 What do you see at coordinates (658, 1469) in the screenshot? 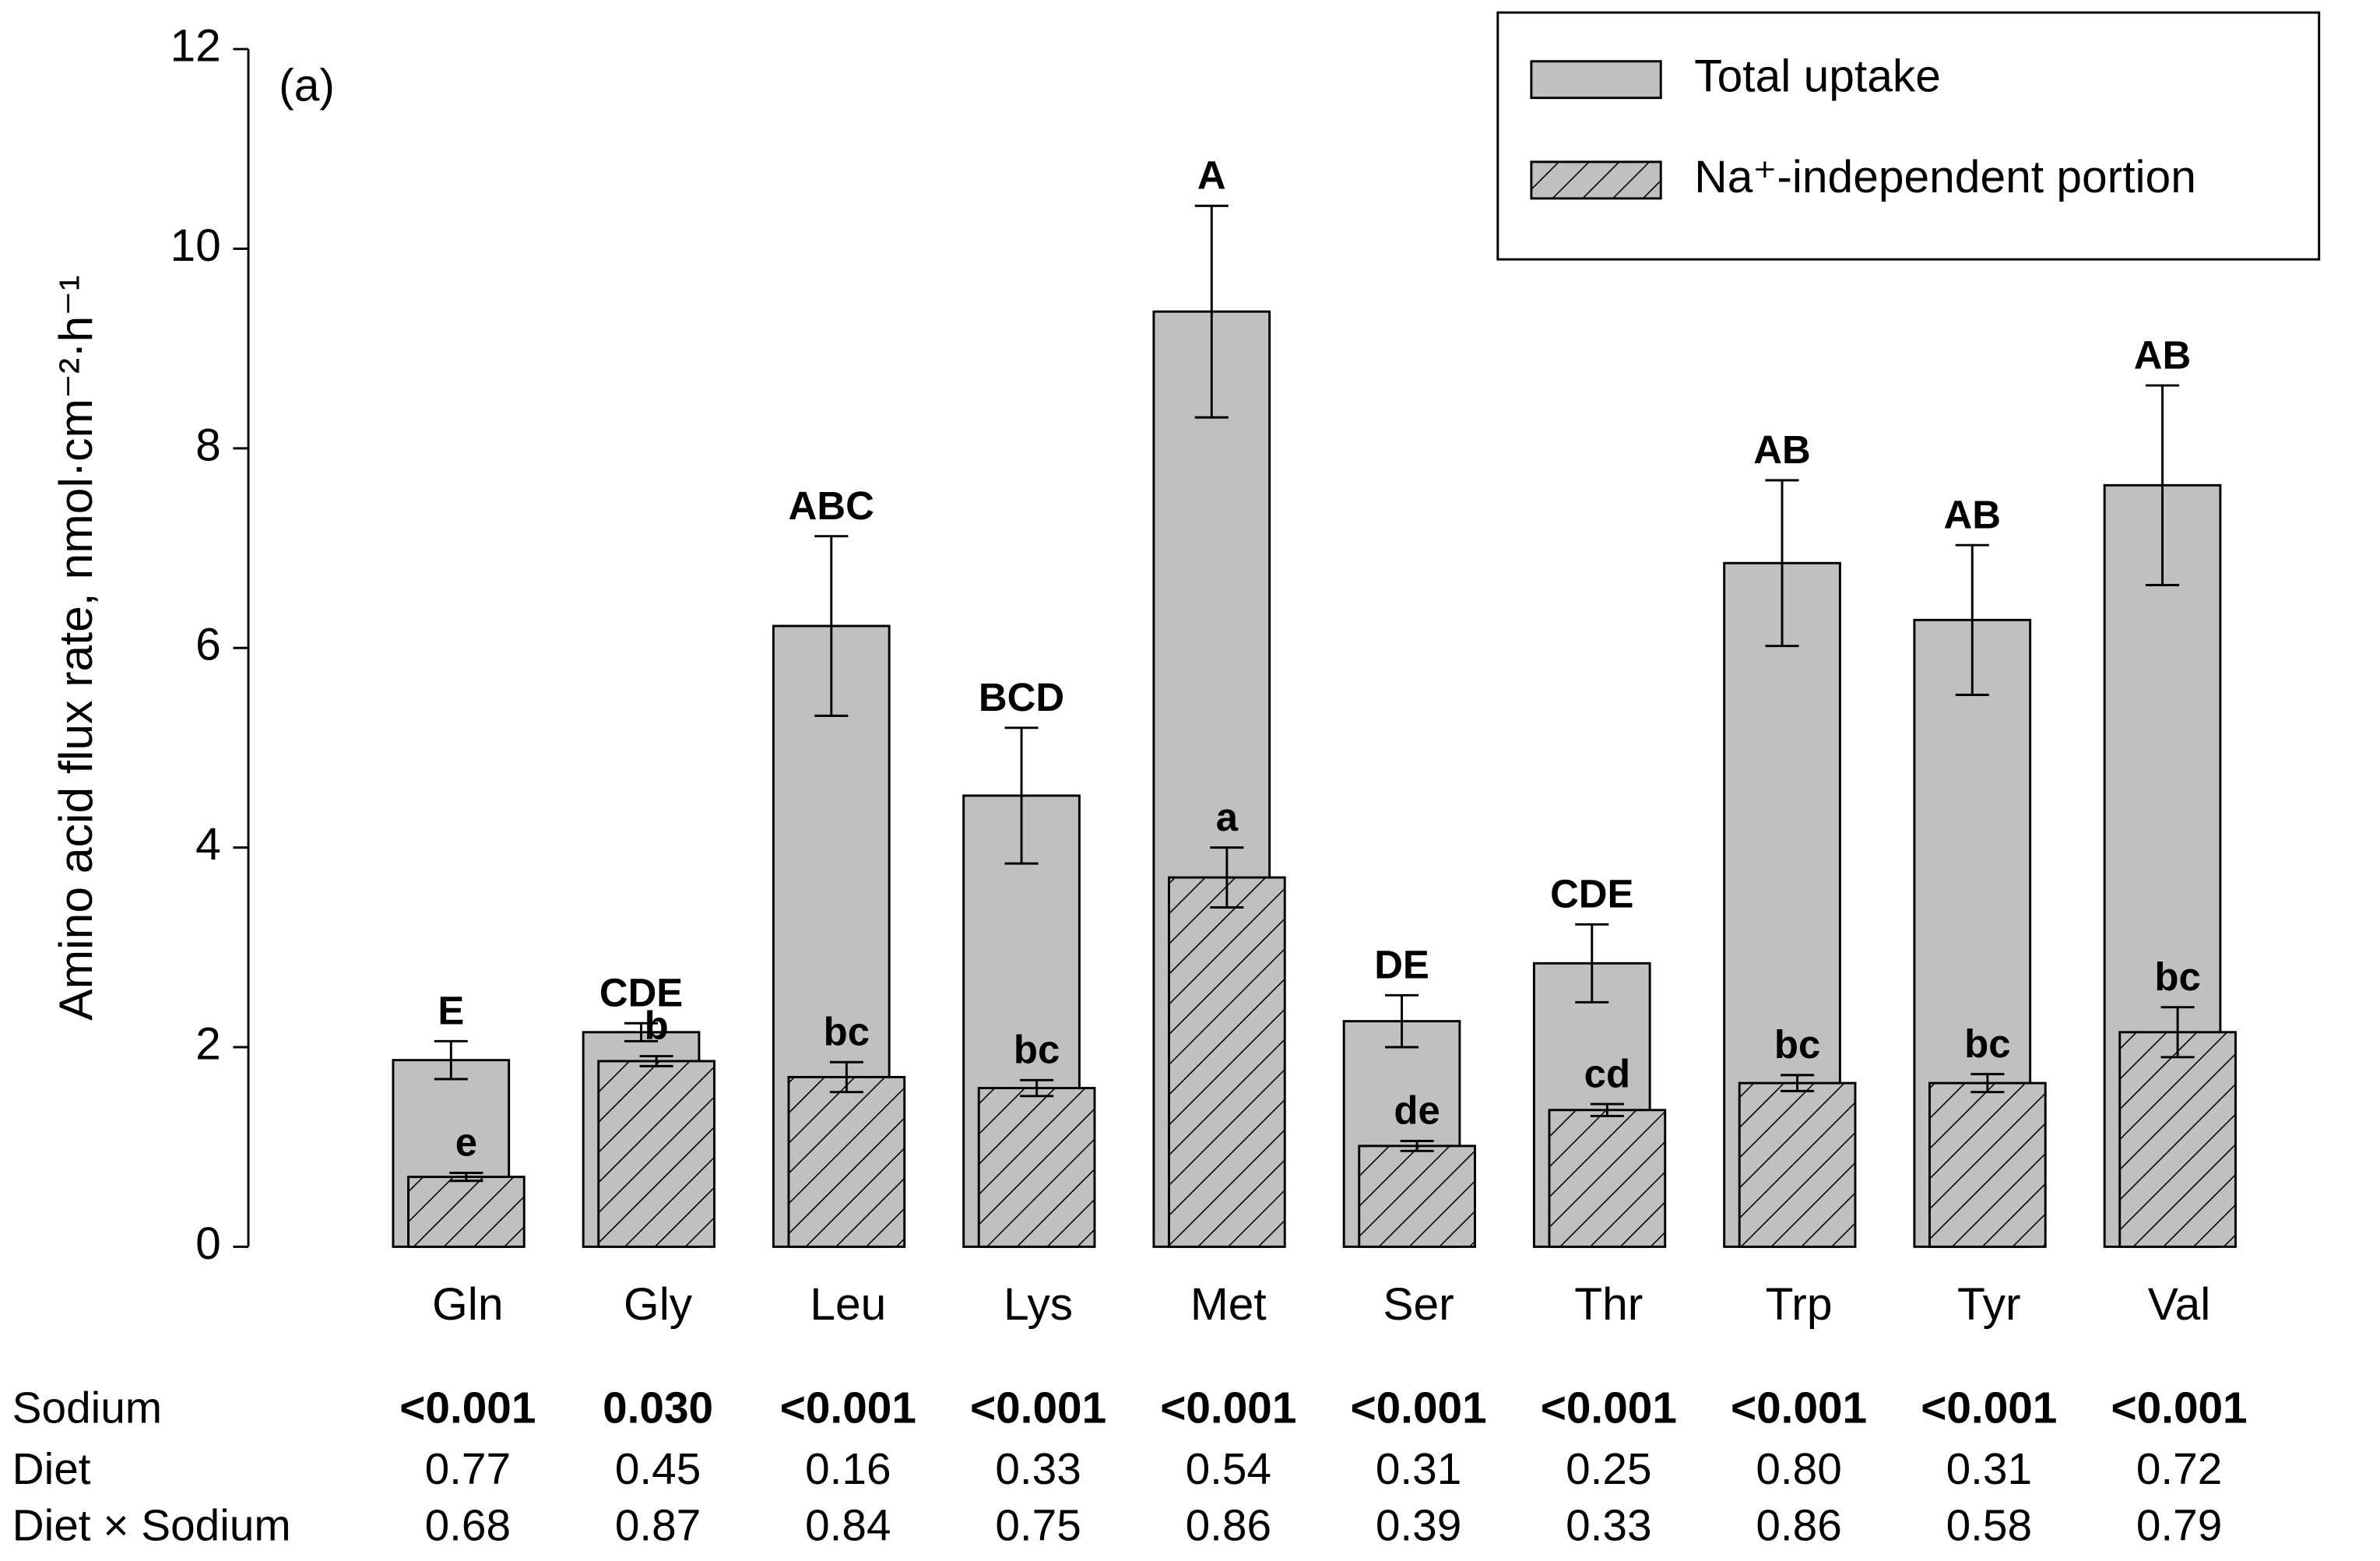
I see `table-cell: 0.45` at bounding box center [658, 1469].